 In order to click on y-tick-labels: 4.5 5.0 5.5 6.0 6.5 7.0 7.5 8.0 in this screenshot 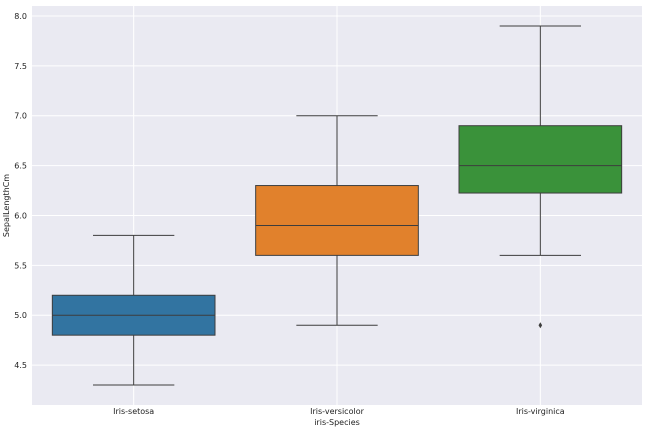, I will do `click(20, 191)`.